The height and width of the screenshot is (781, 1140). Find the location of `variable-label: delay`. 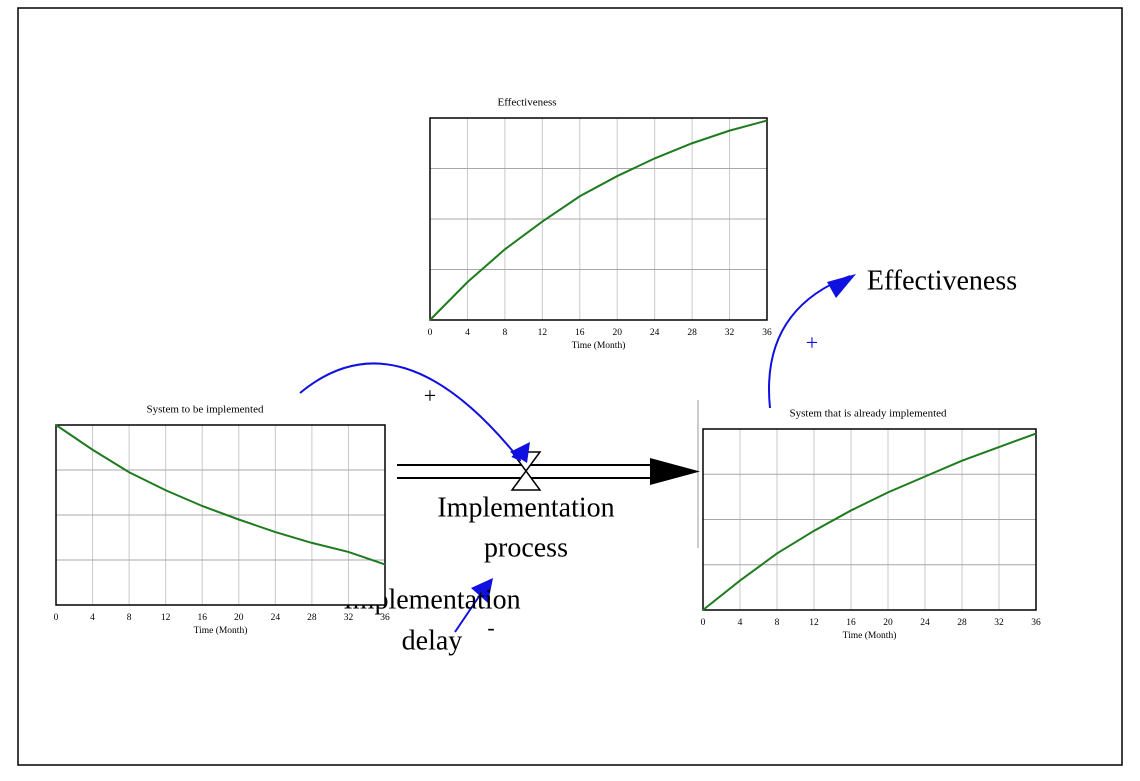

variable-label: delay is located at coordinates (432, 640).